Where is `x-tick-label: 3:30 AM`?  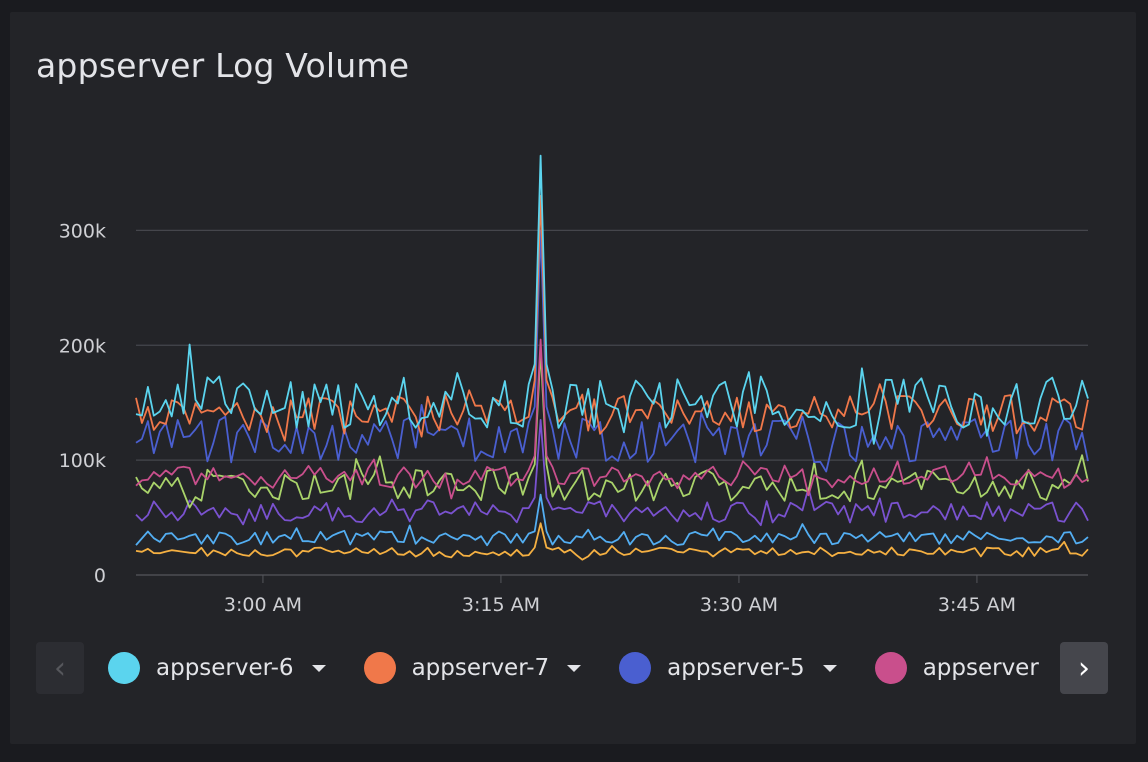
x-tick-label: 3:30 AM is located at coordinates (739, 605).